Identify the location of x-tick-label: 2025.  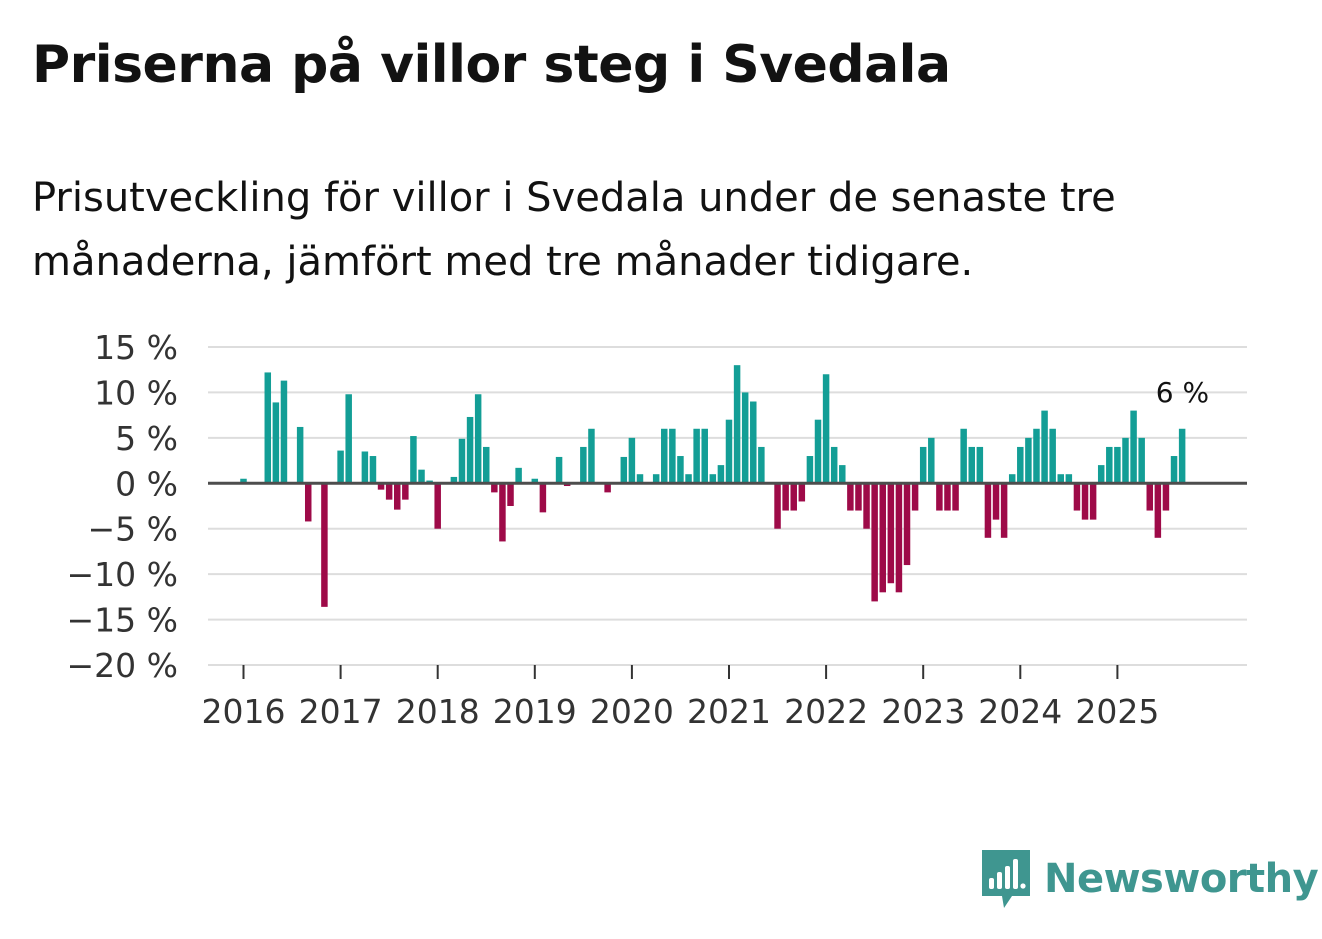
(1117, 711).